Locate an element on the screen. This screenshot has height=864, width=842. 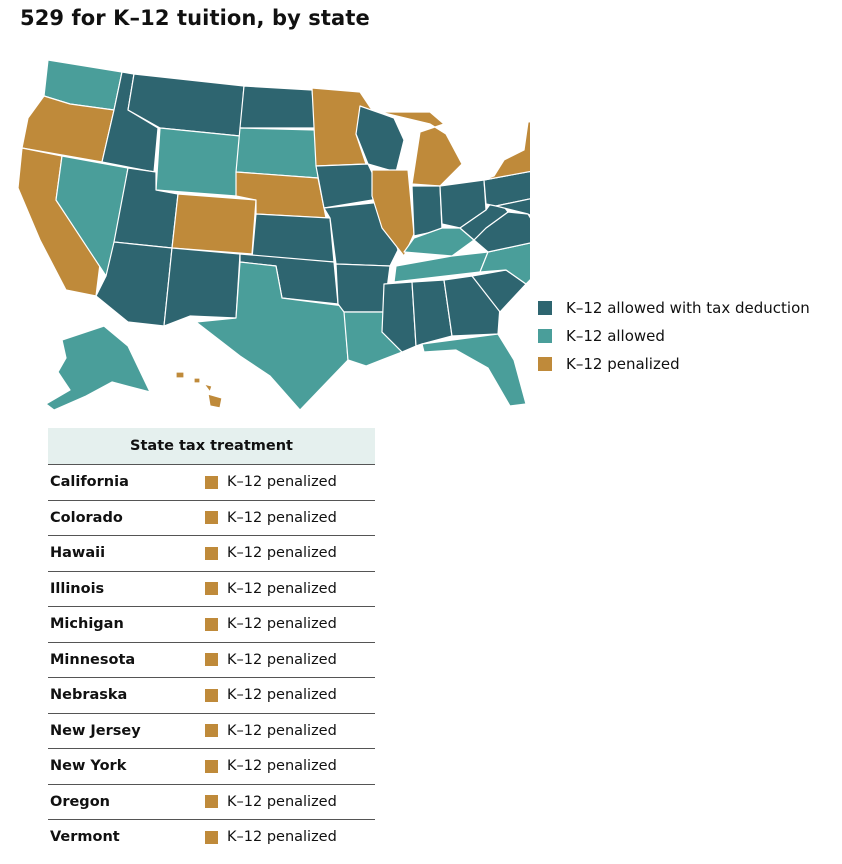
legend-item-penalized: K–12 penalized is located at coordinates (674, 364).